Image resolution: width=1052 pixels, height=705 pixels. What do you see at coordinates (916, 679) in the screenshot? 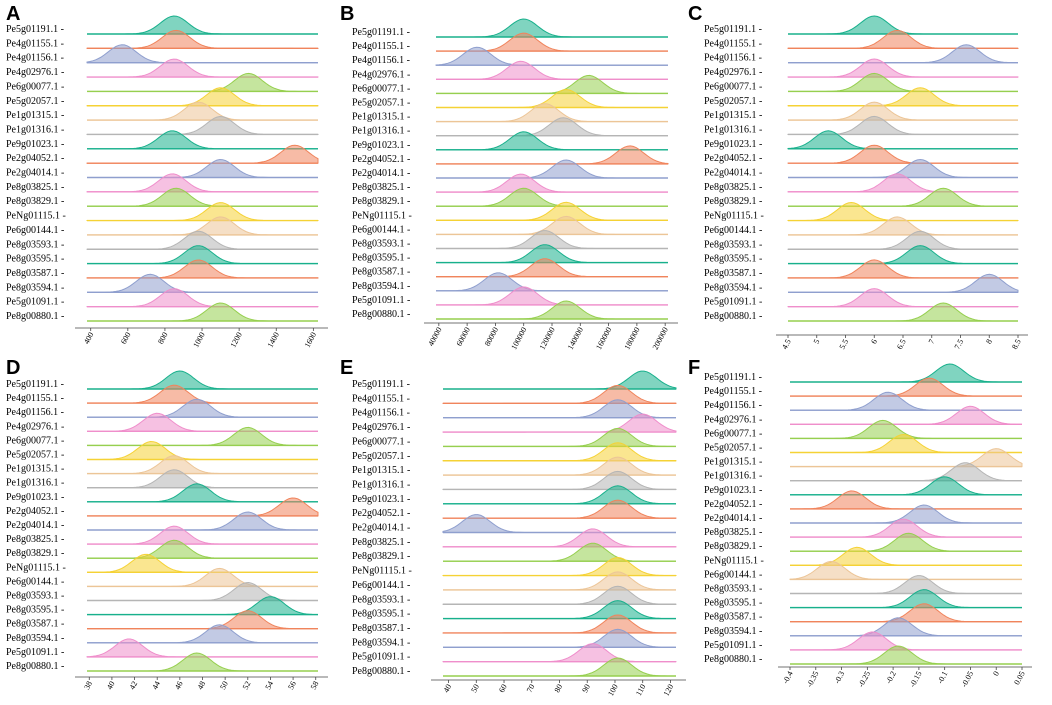
I see `x-tick-label: -0.15` at bounding box center [916, 679].